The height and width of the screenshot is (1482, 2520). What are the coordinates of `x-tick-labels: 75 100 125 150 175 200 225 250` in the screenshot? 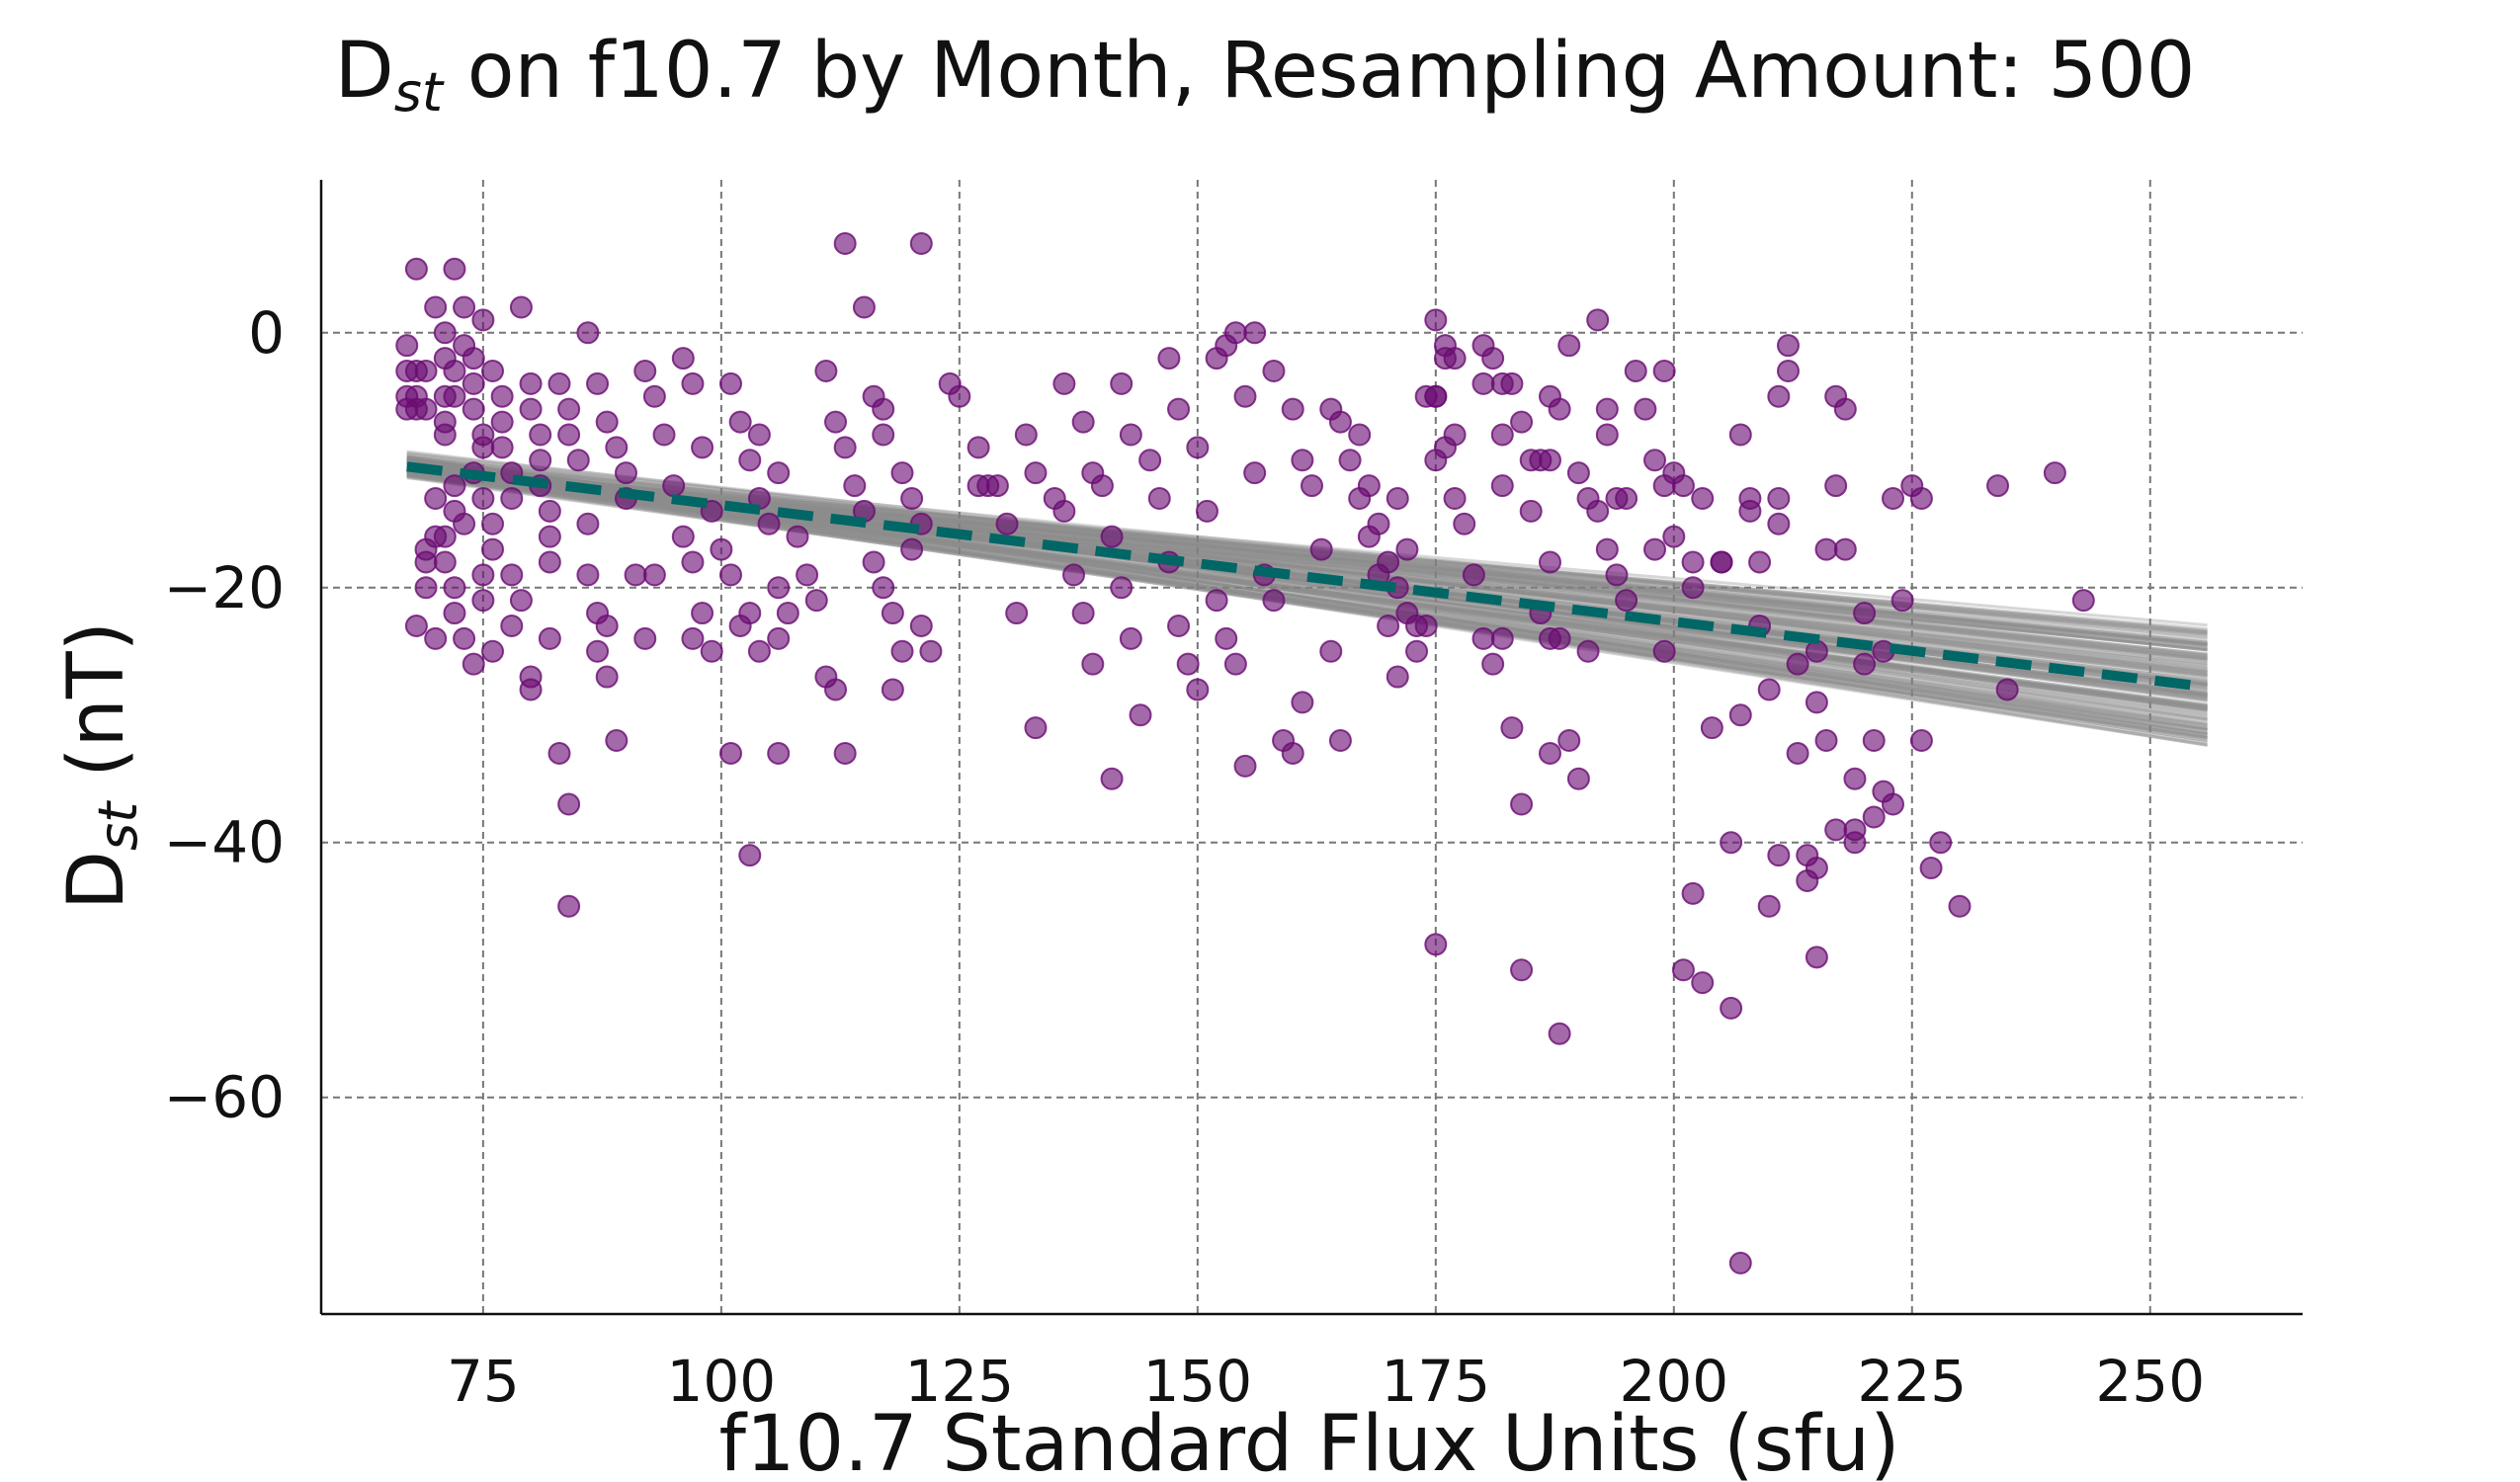 It's located at (1326, 1381).